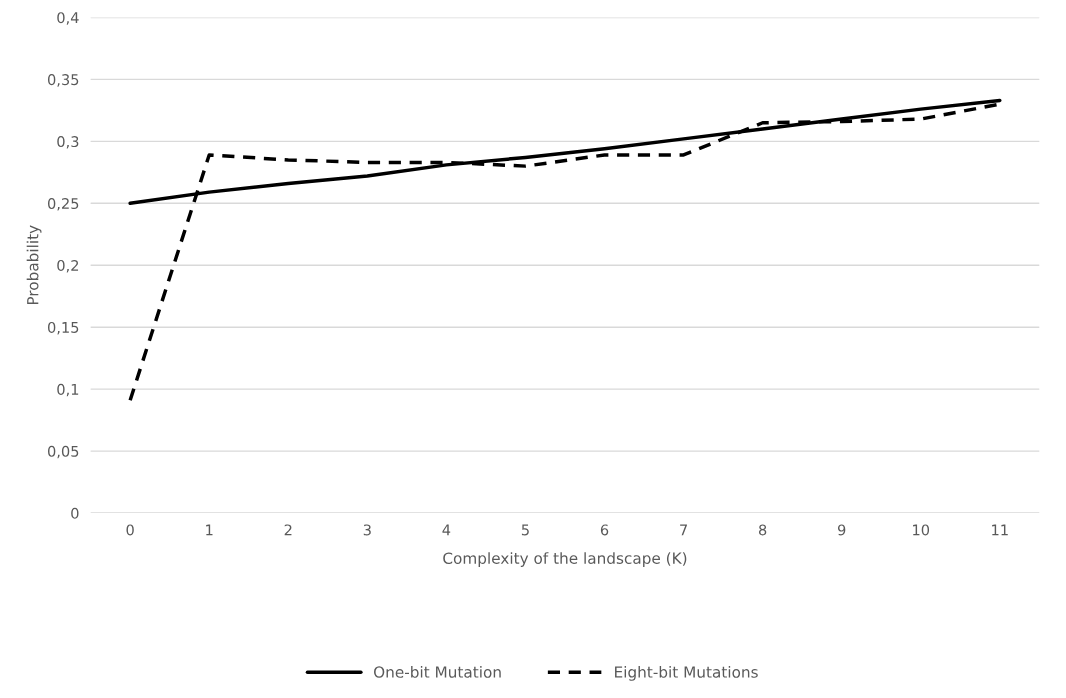 The image size is (1066, 698). Describe the element at coordinates (686, 673) in the screenshot. I see `legend-label: Eight-bit Mutations` at that location.